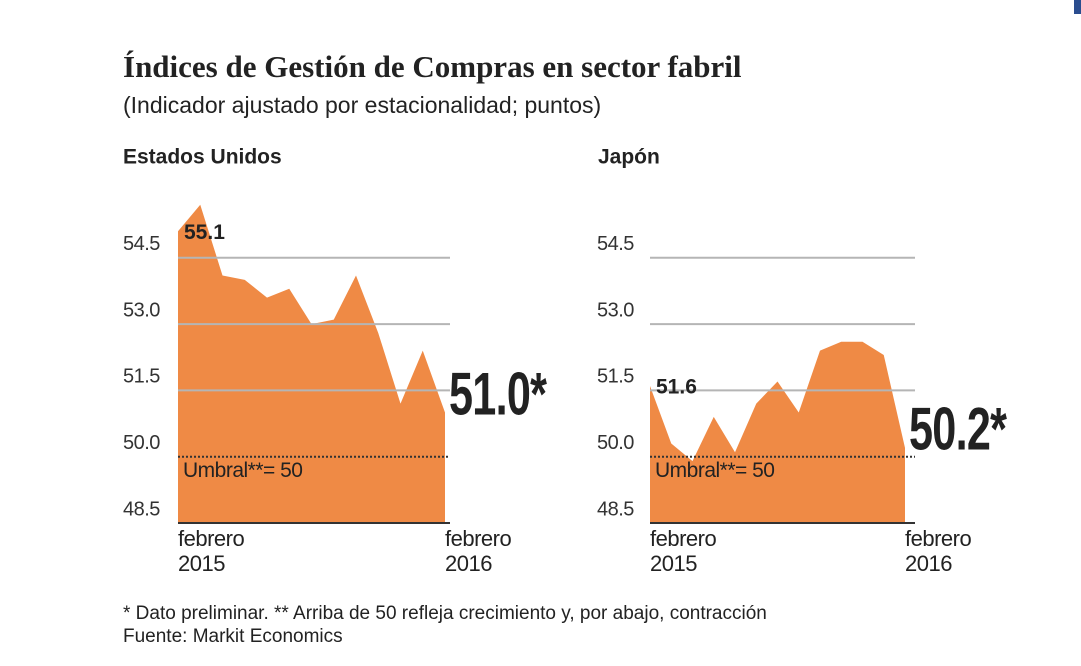 The width and height of the screenshot is (1081, 666). Describe the element at coordinates (202, 157) in the screenshot. I see `panel-title: Estados Unidos` at that location.